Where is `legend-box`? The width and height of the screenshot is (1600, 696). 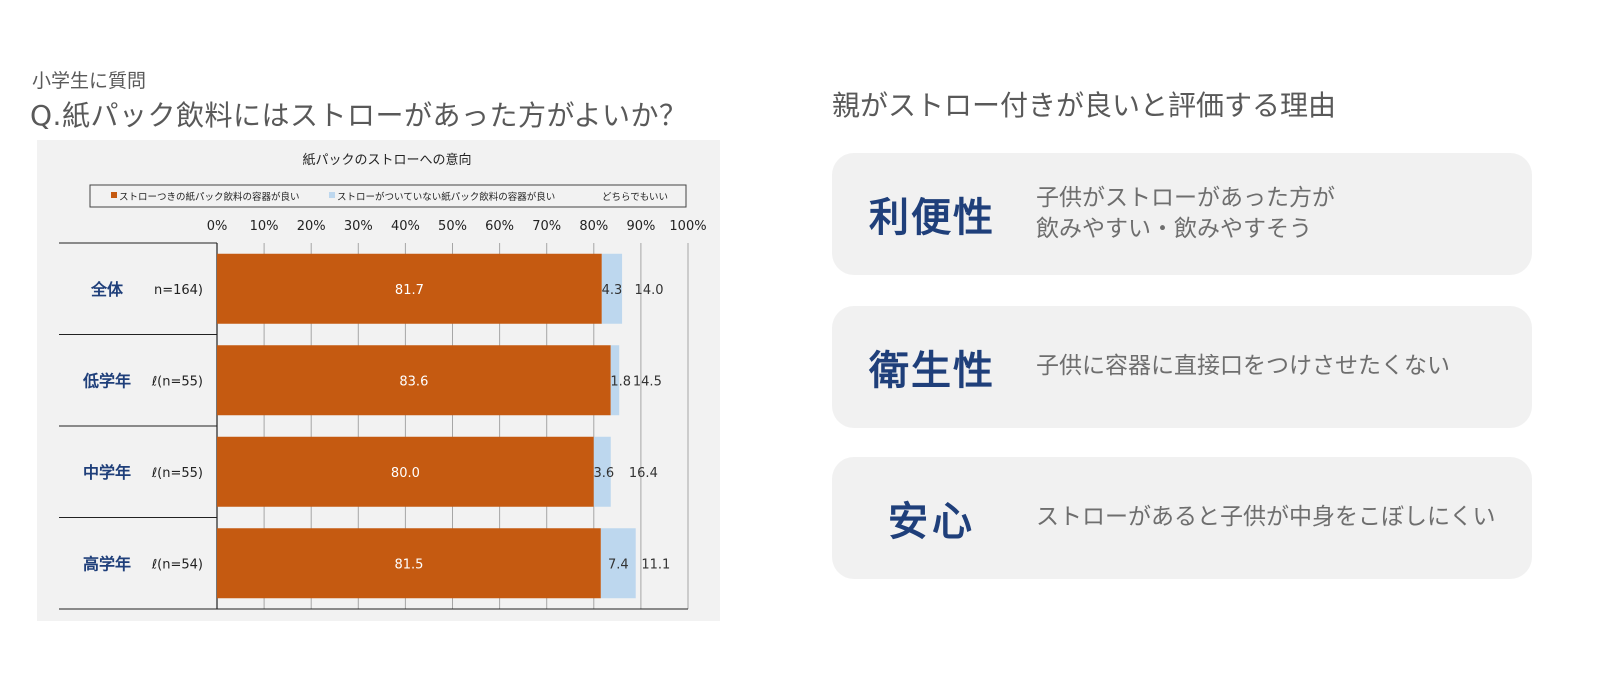
legend-box is located at coordinates (388, 196).